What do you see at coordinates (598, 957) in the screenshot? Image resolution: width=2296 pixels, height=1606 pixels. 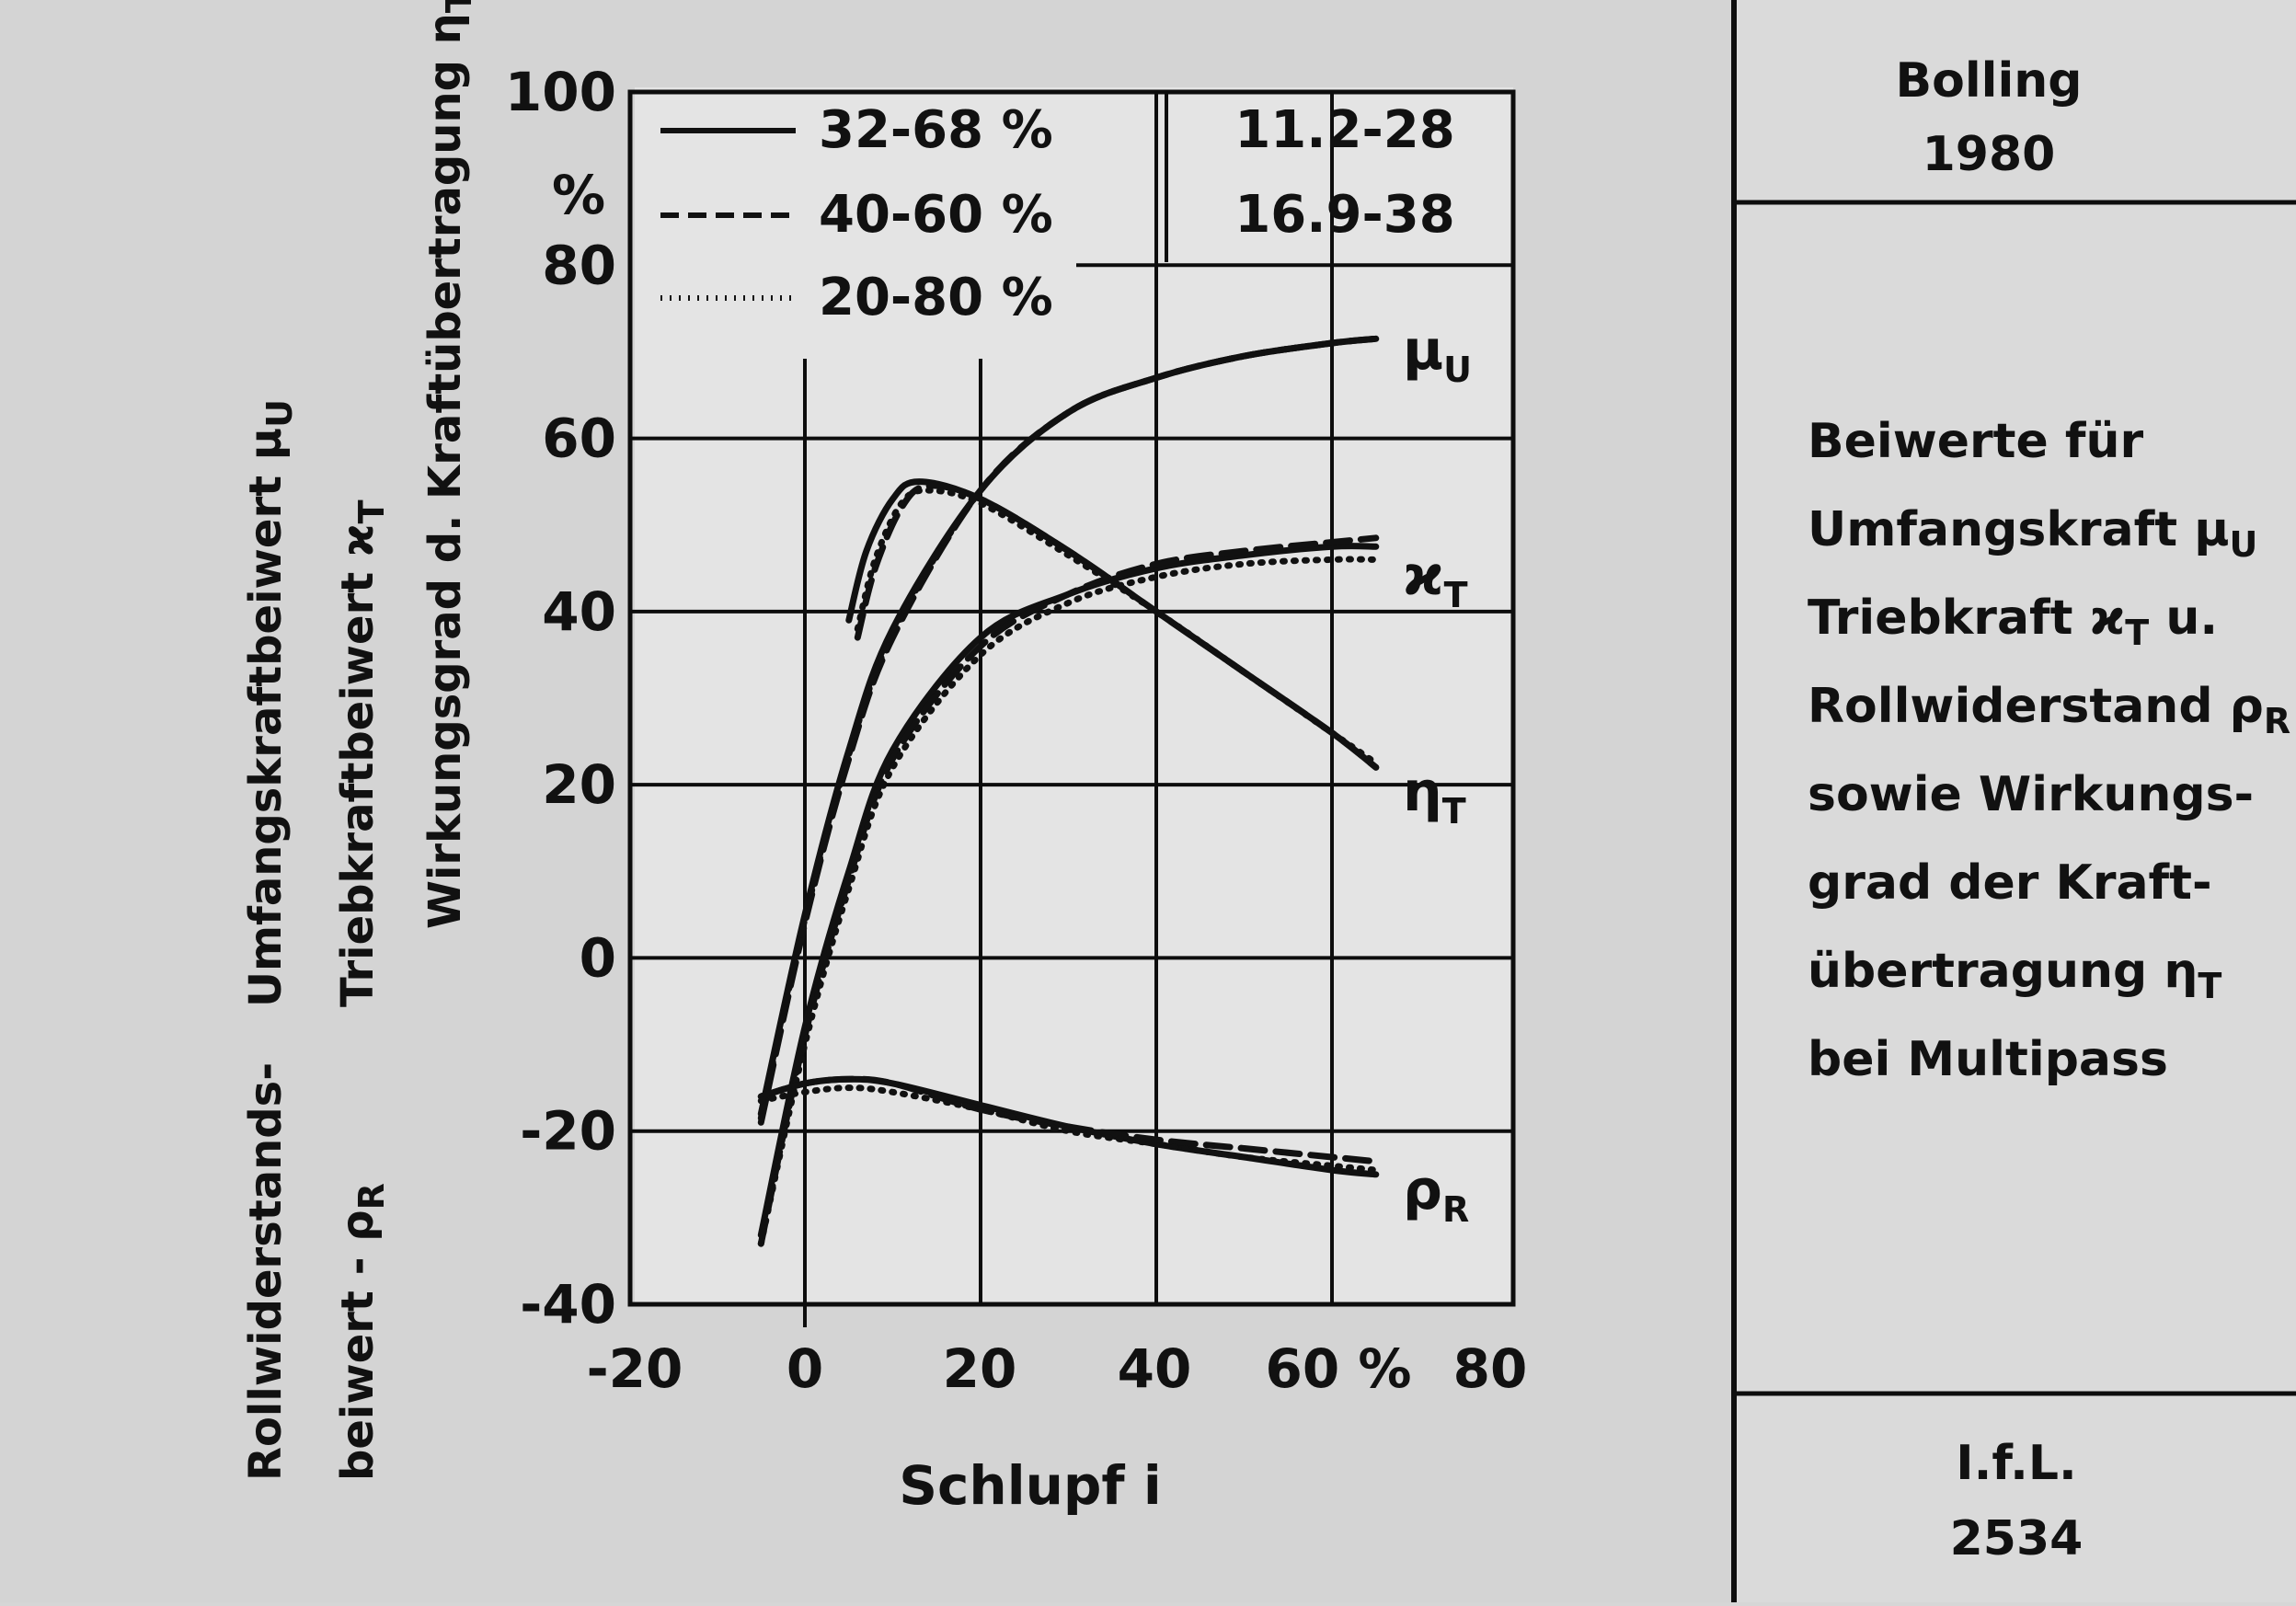 I see `y-tick-label: 0` at bounding box center [598, 957].